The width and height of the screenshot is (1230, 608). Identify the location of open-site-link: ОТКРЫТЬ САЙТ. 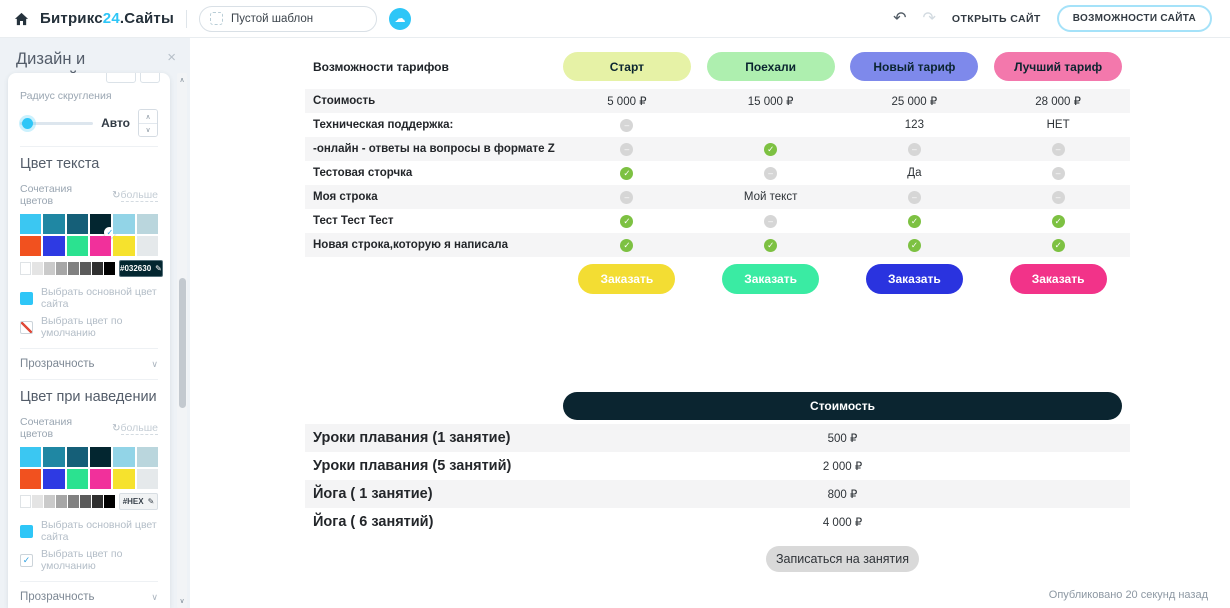
(996, 18).